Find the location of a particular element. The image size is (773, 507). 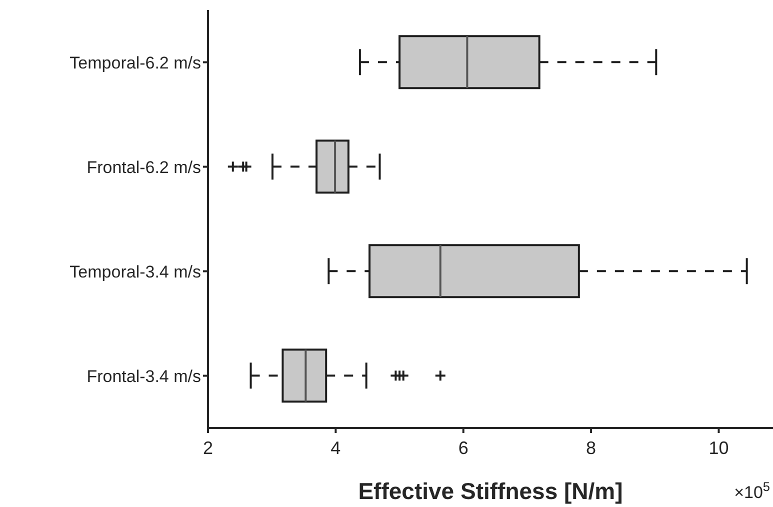

y-tick-label: Temporal-3.4 m/s is located at coordinates (135, 272).